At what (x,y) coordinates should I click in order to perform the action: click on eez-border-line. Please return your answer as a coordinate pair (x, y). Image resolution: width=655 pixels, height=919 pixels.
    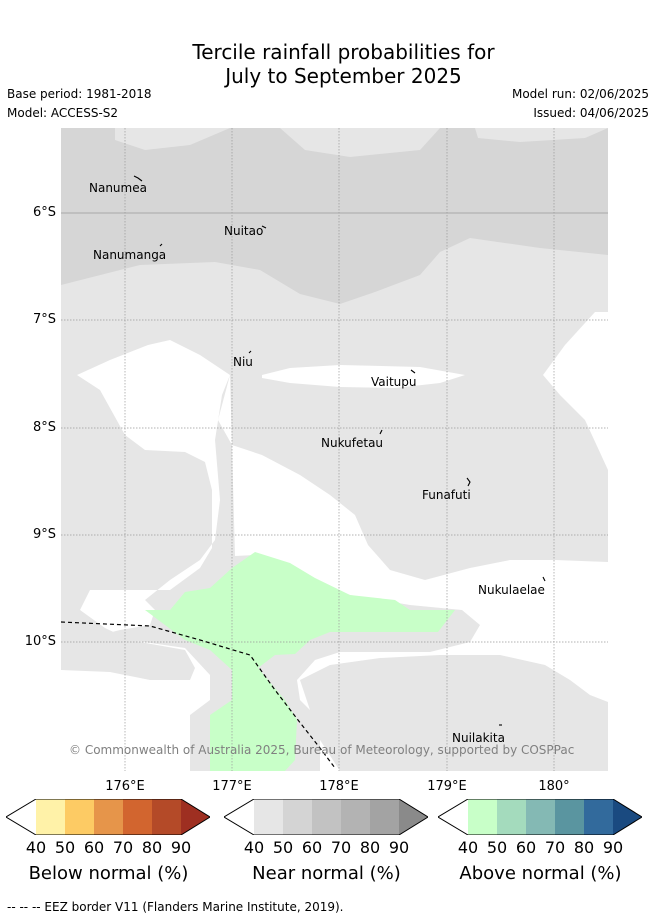
    Looking at the image, I should click on (198, 695).